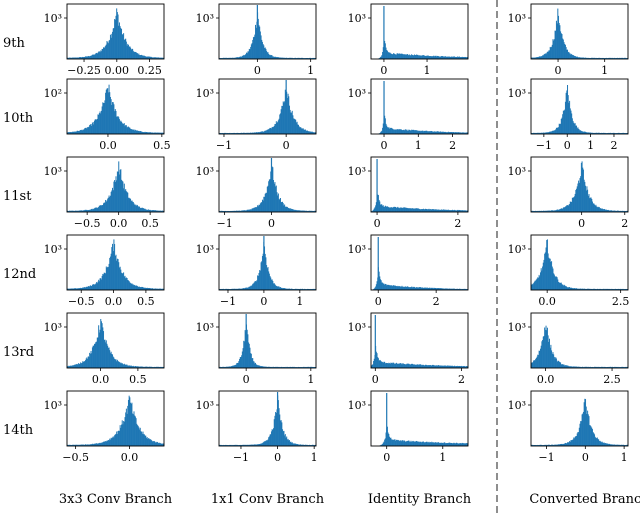  Describe the element at coordinates (256, 40) in the screenshot. I see `panel-9th-1: 10³ 0 1` at that location.